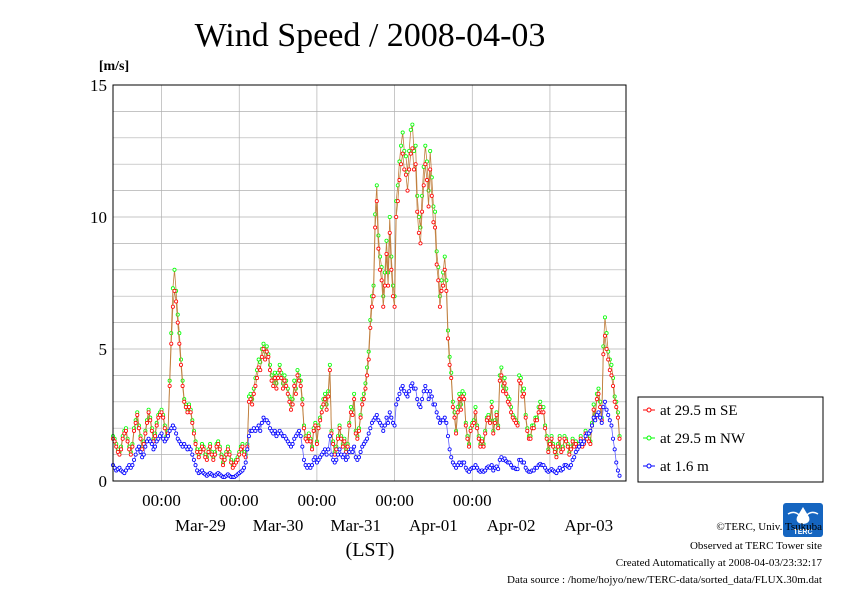 The width and height of the screenshot is (842, 595). What do you see at coordinates (649, 466) in the screenshot?
I see `legend-swatch-marker` at bounding box center [649, 466].